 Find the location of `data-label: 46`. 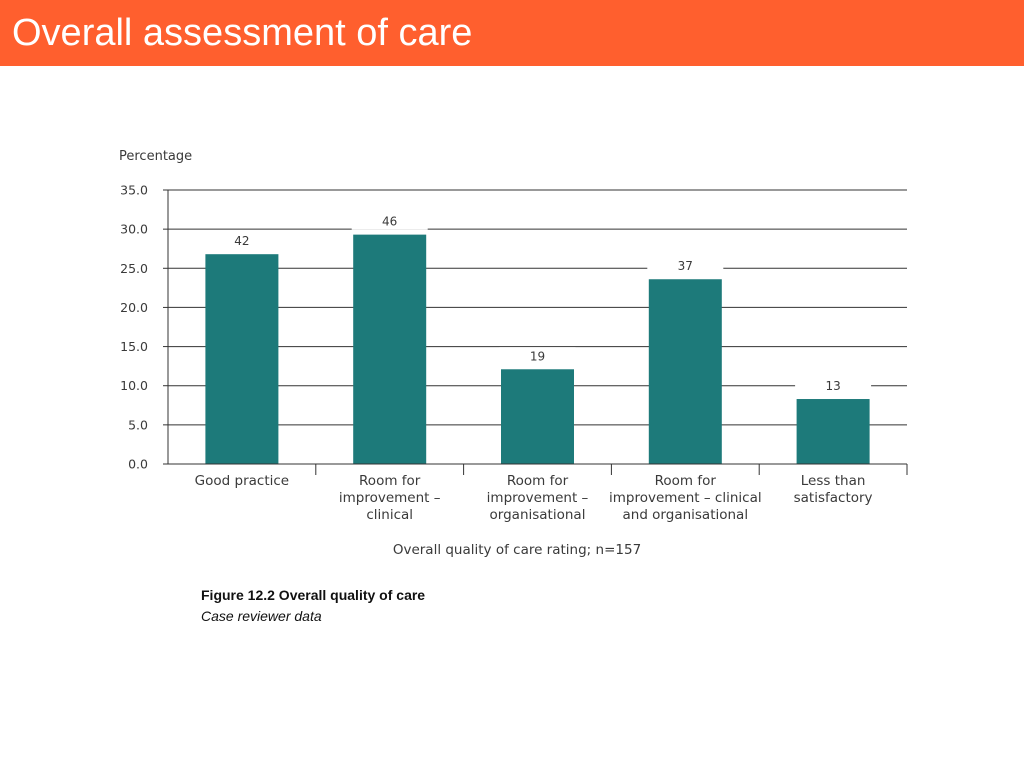

data-label: 46 is located at coordinates (389, 222).